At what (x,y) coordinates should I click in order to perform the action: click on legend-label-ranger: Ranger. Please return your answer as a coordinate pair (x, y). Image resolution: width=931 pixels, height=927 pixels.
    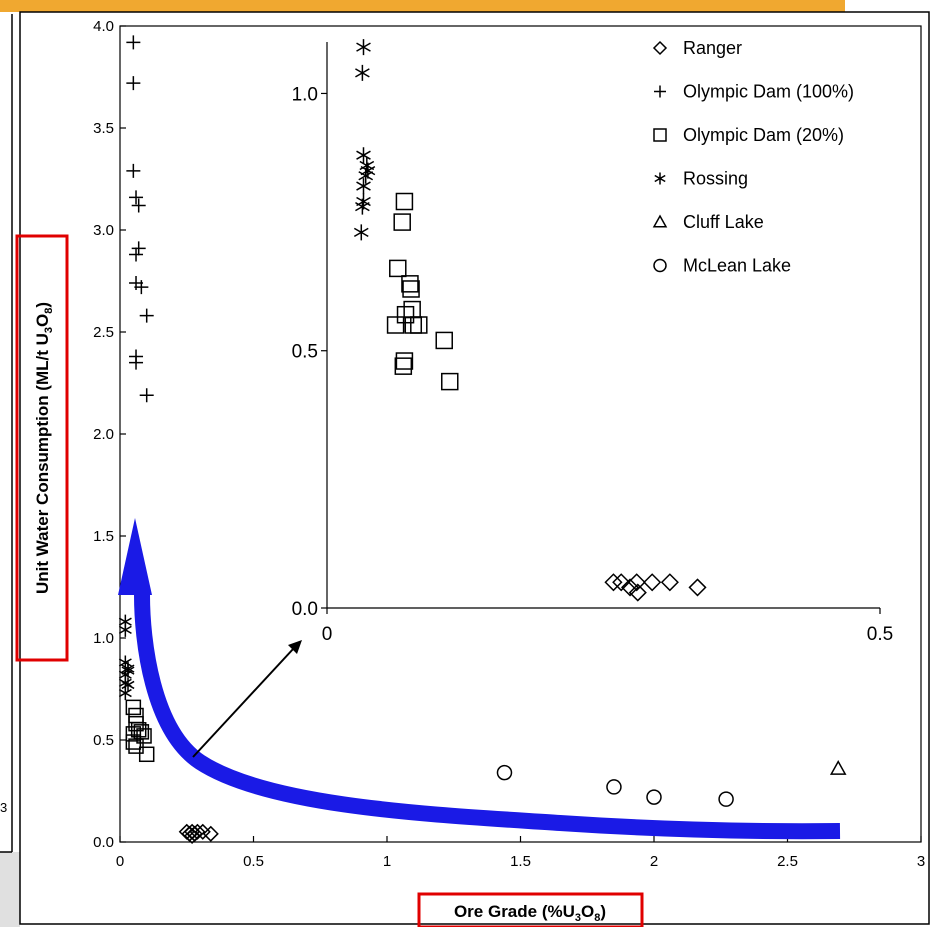
    Looking at the image, I should click on (712, 48).